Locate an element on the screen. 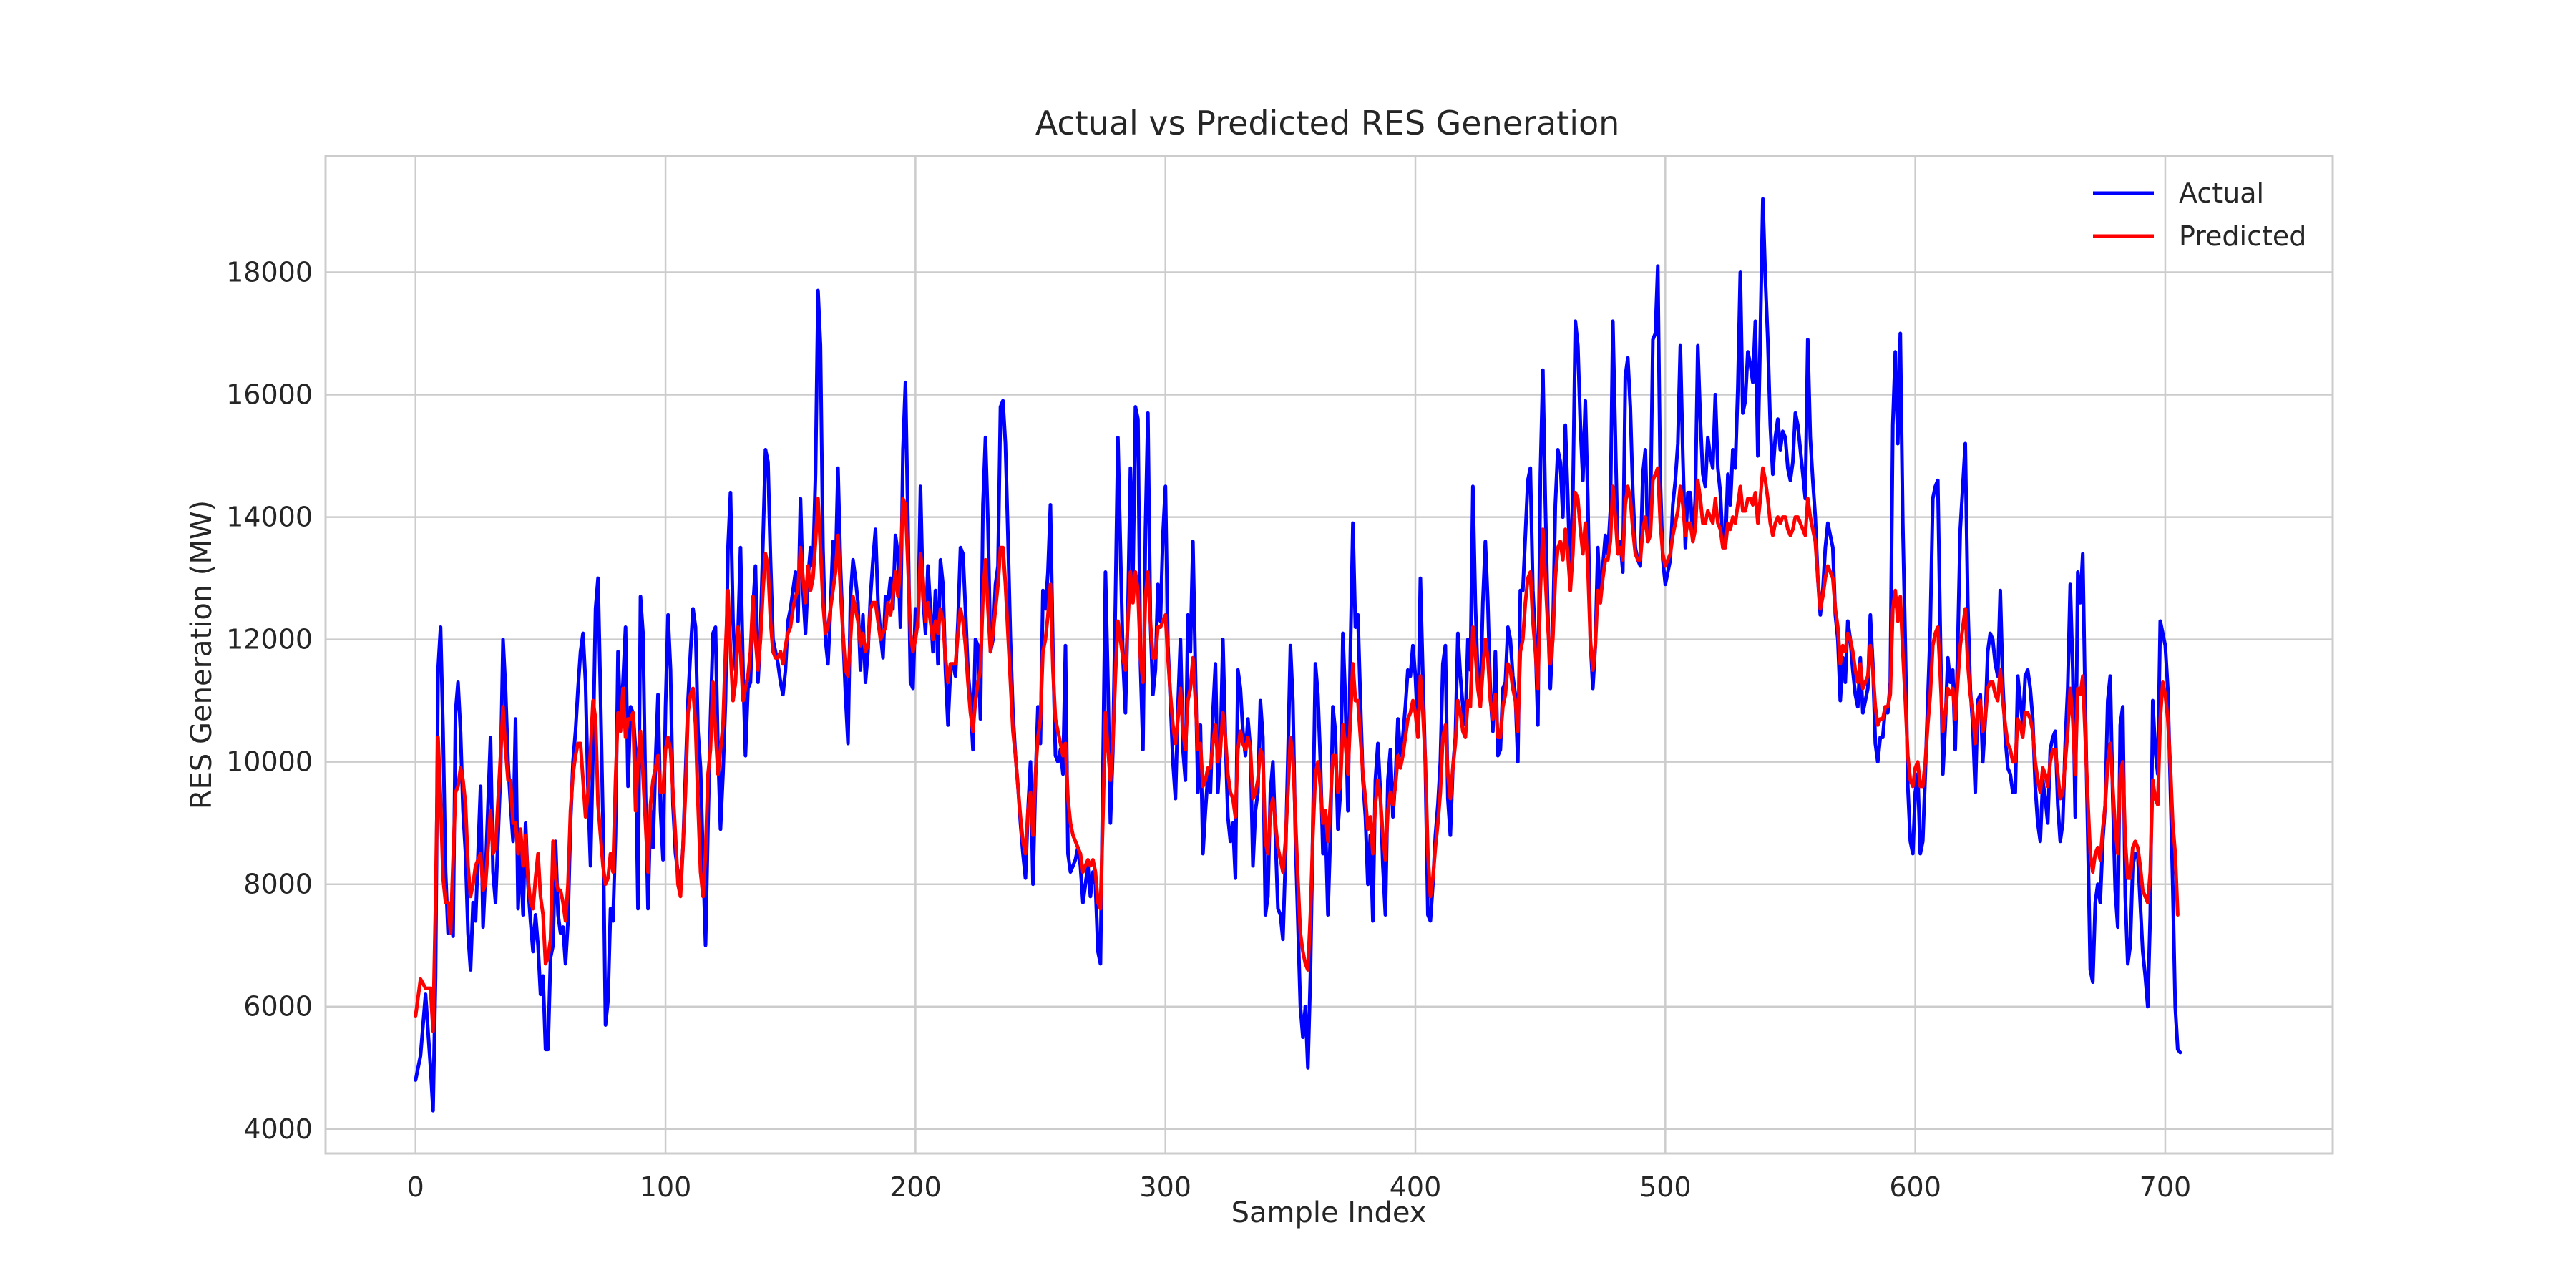 The width and height of the screenshot is (2576, 1288). y-tick-label: 10000 is located at coordinates (269, 762).